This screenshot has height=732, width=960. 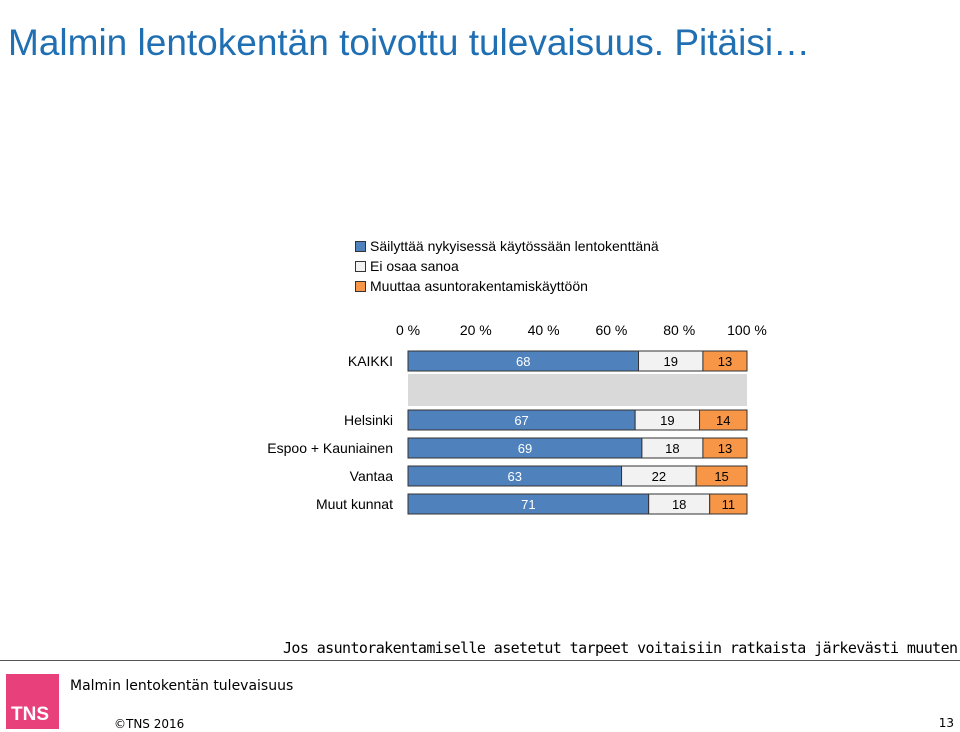 I want to click on legend-label-housing: Muuttaa asuntorakentamiskäyttöön, so click(x=479, y=286).